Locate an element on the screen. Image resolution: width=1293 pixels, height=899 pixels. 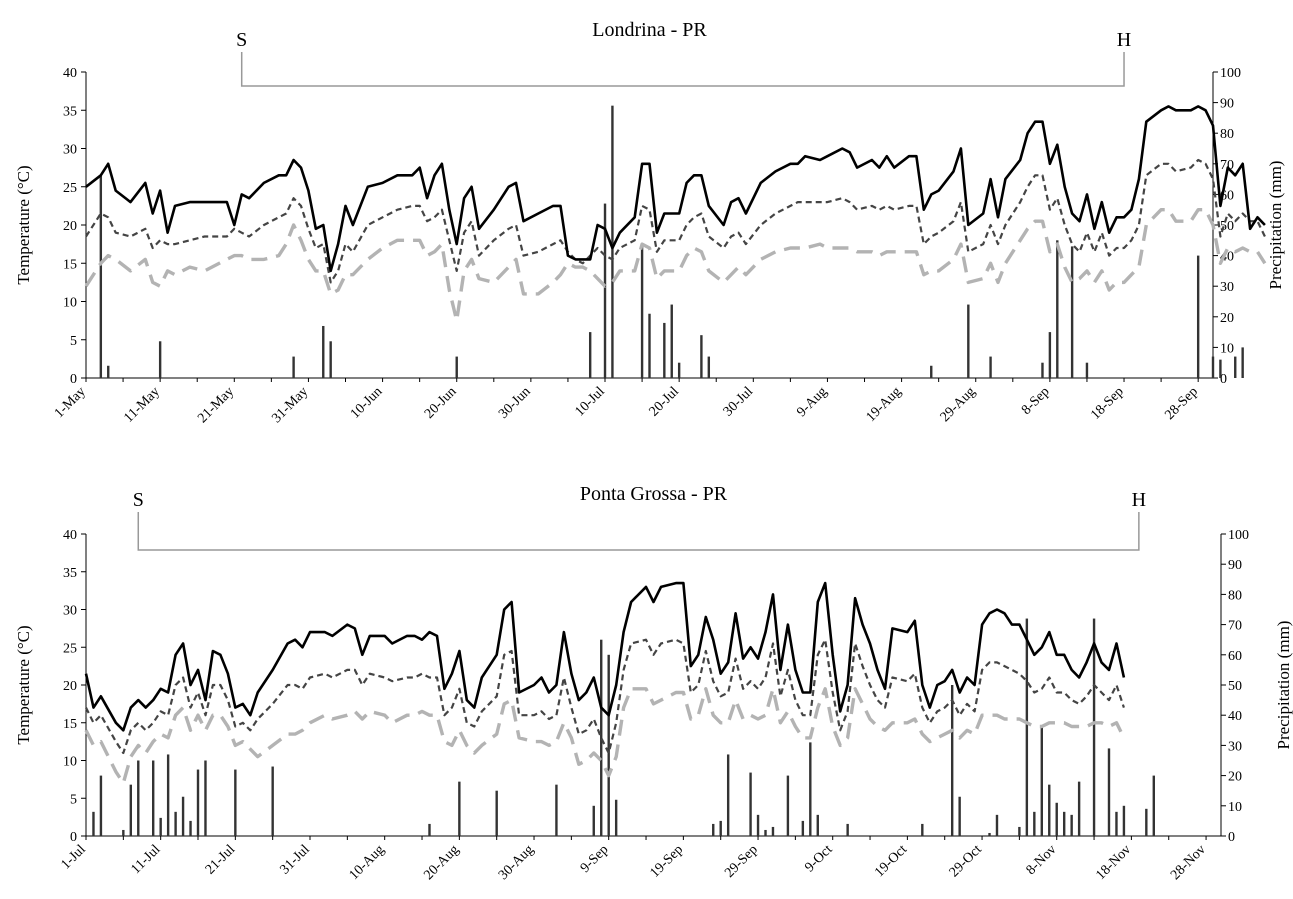
x-tick-label: 10-Jun is located at coordinates (367, 403).